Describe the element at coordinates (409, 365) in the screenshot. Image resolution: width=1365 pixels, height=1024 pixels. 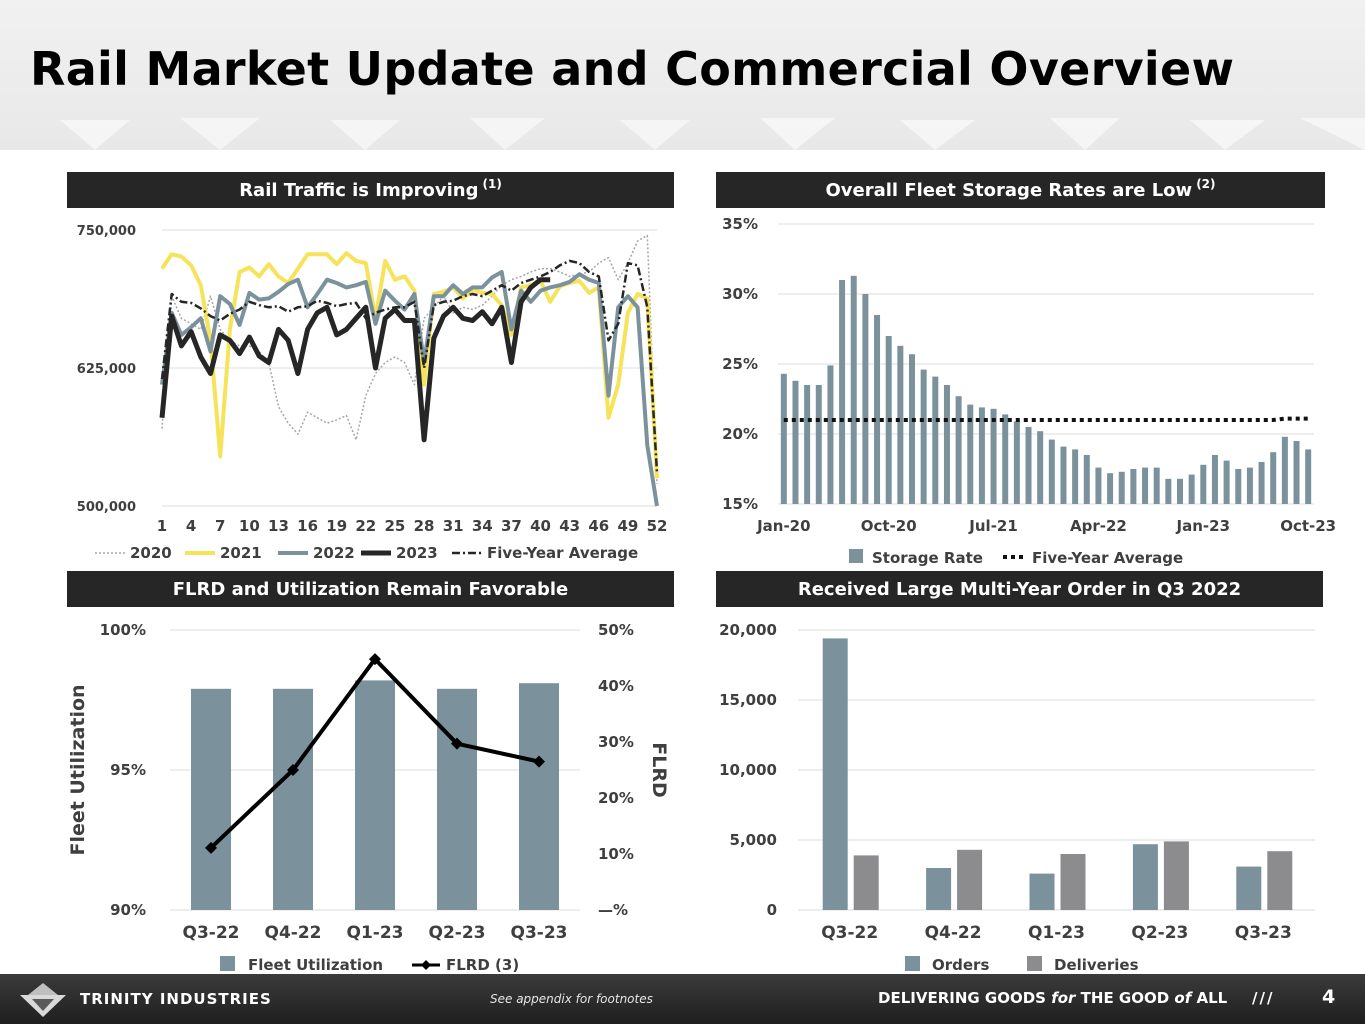
I see `series-line-2021` at that location.